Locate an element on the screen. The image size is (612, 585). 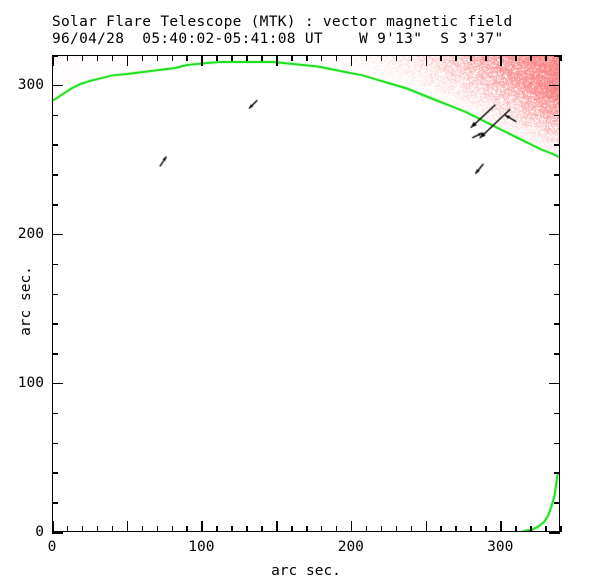
y-tick-label-300: 300 is located at coordinates (30, 84).